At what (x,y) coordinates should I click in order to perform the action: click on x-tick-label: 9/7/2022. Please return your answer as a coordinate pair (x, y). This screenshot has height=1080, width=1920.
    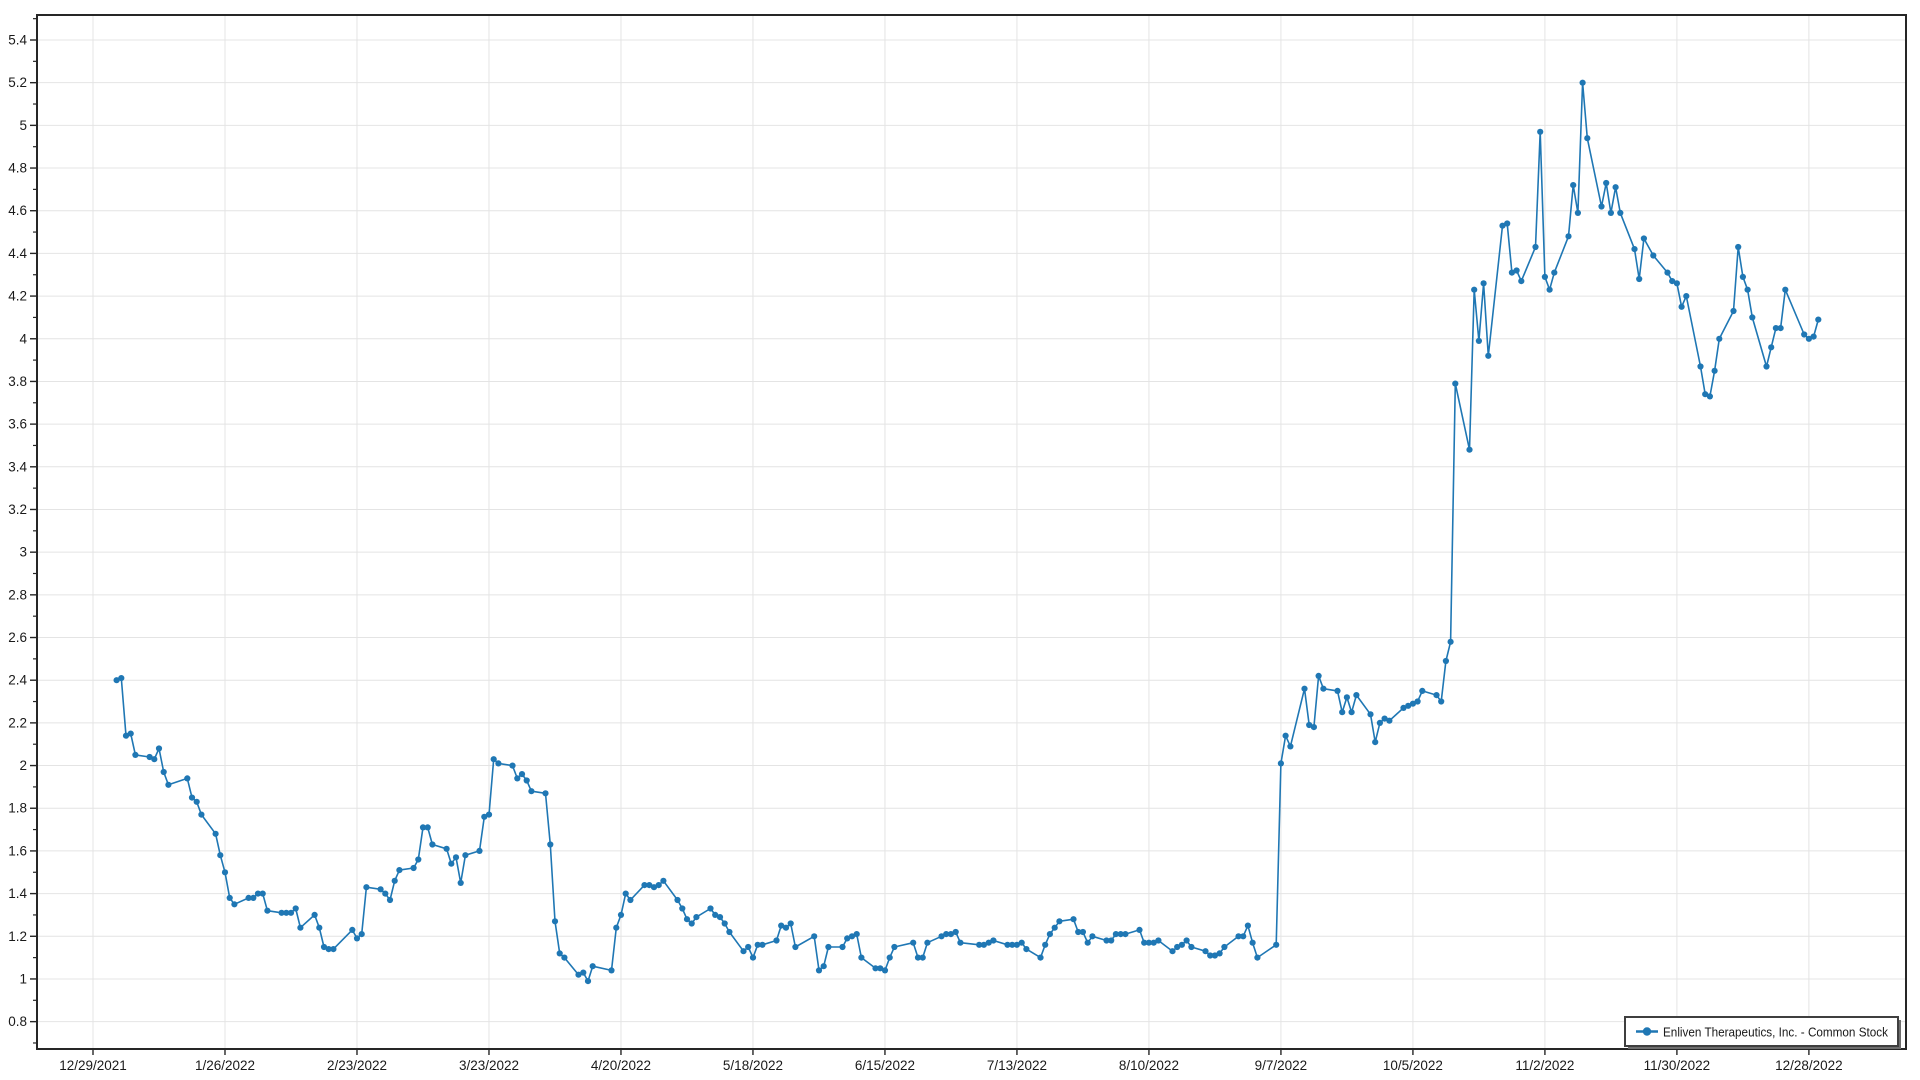
    Looking at the image, I should click on (1281, 1065).